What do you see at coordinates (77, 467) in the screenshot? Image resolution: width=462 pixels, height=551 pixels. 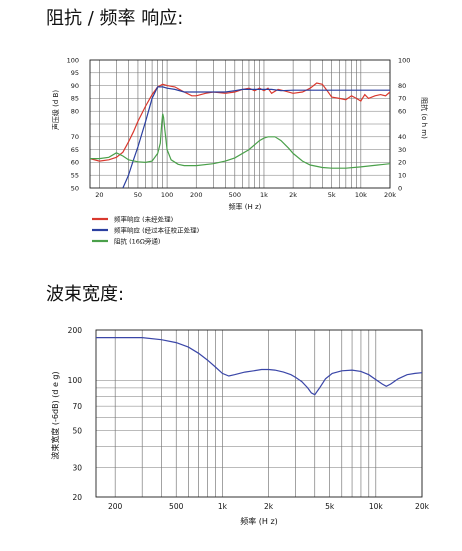 I see `y-tick-label: 30` at bounding box center [77, 467].